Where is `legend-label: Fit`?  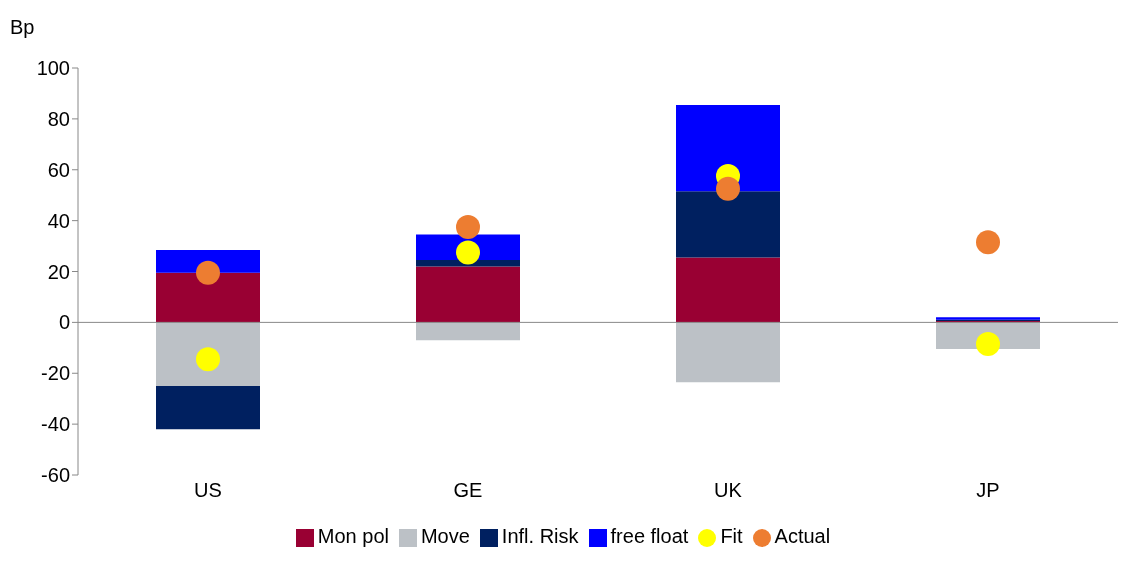
legend-label: Fit is located at coordinates (731, 536).